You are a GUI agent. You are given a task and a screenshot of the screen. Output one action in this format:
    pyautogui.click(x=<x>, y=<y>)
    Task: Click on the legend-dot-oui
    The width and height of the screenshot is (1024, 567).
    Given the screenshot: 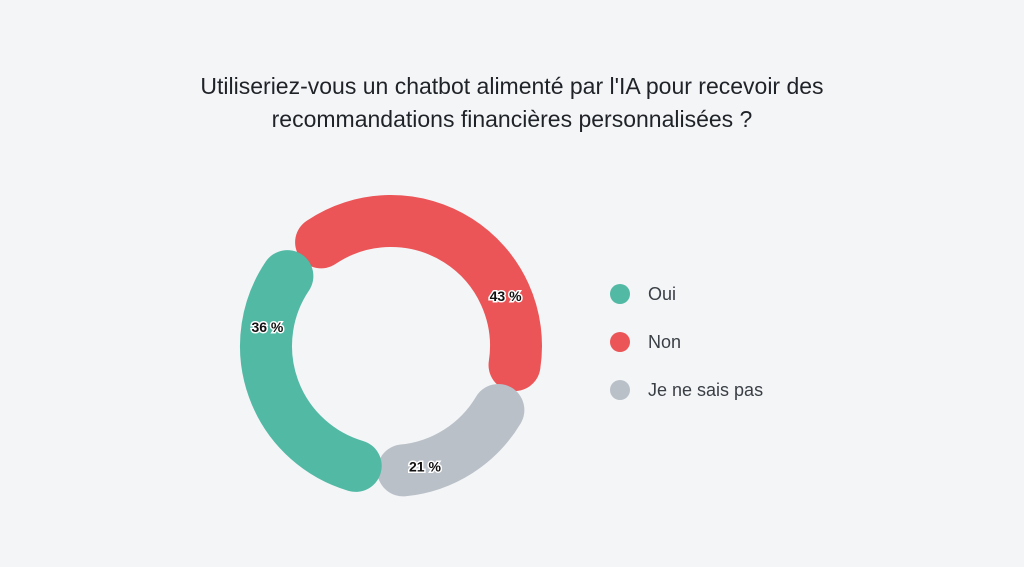 What is the action you would take?
    pyautogui.click(x=620, y=294)
    